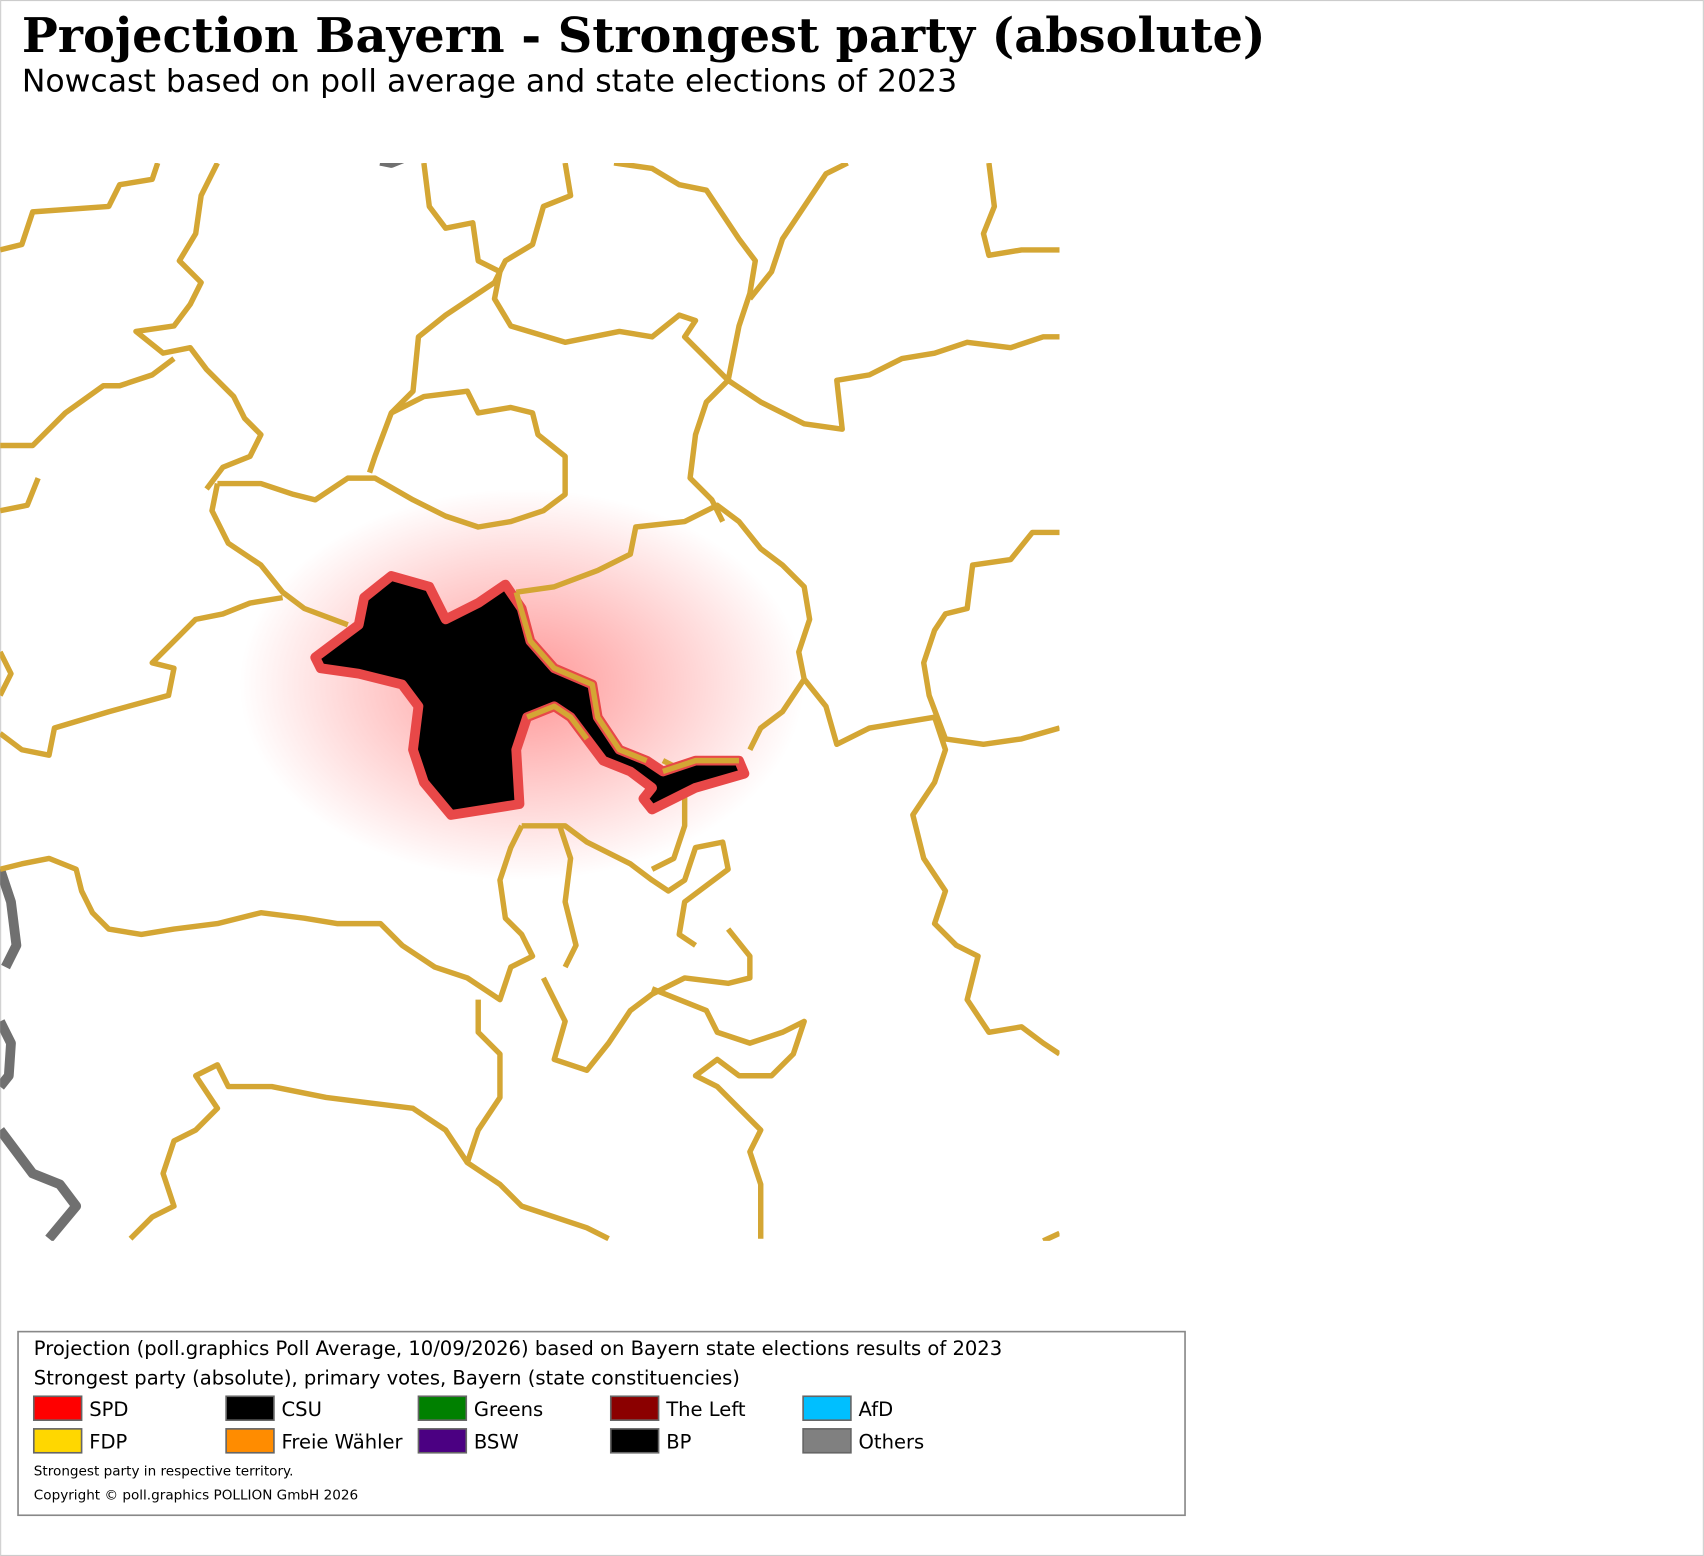  What do you see at coordinates (705, 1409) in the screenshot?
I see `legend-label: The Left` at bounding box center [705, 1409].